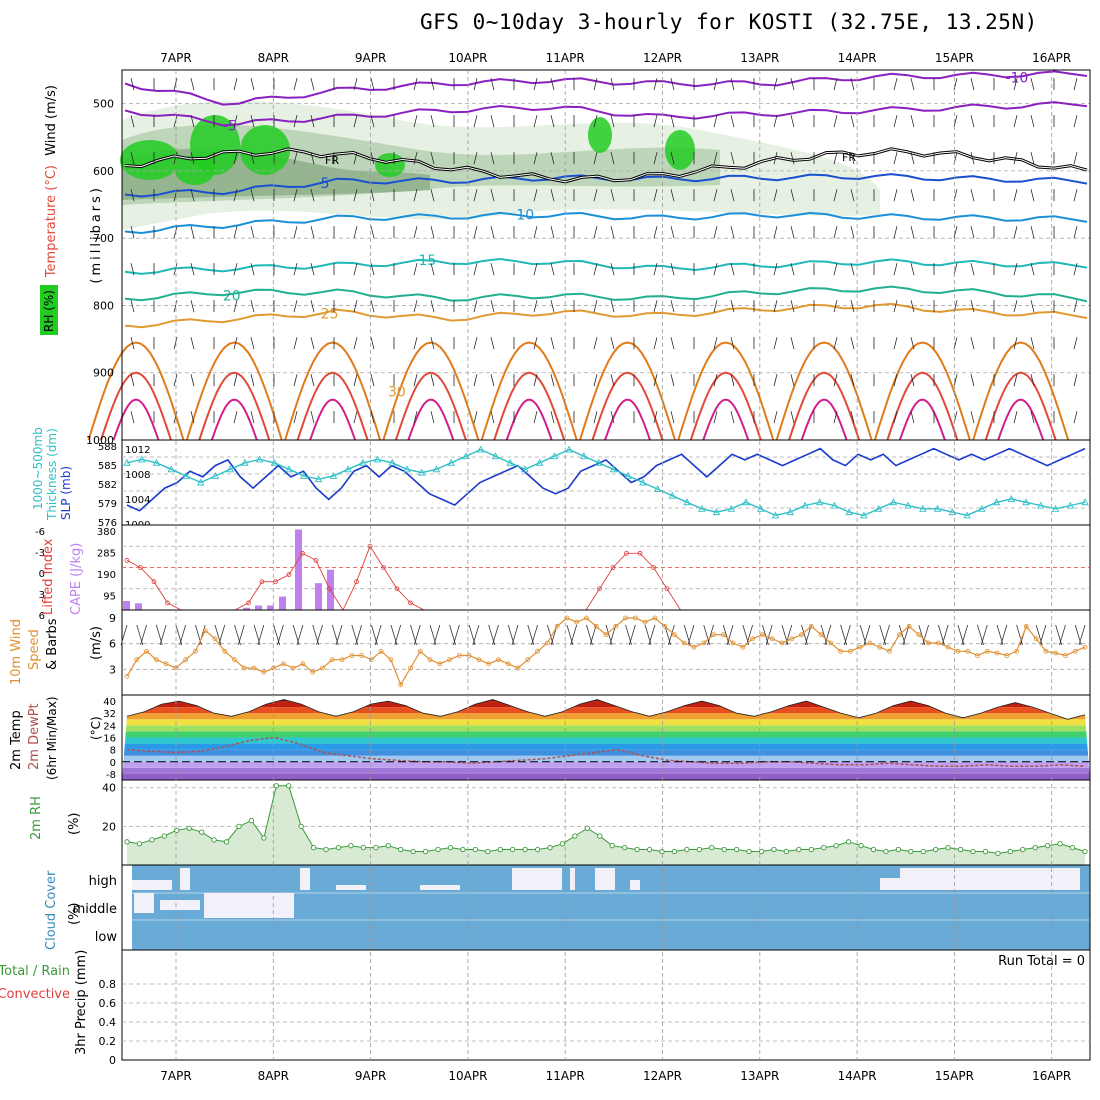 The image size is (1100, 1100). I want to click on li-tick-6: 6, so click(42, 616).